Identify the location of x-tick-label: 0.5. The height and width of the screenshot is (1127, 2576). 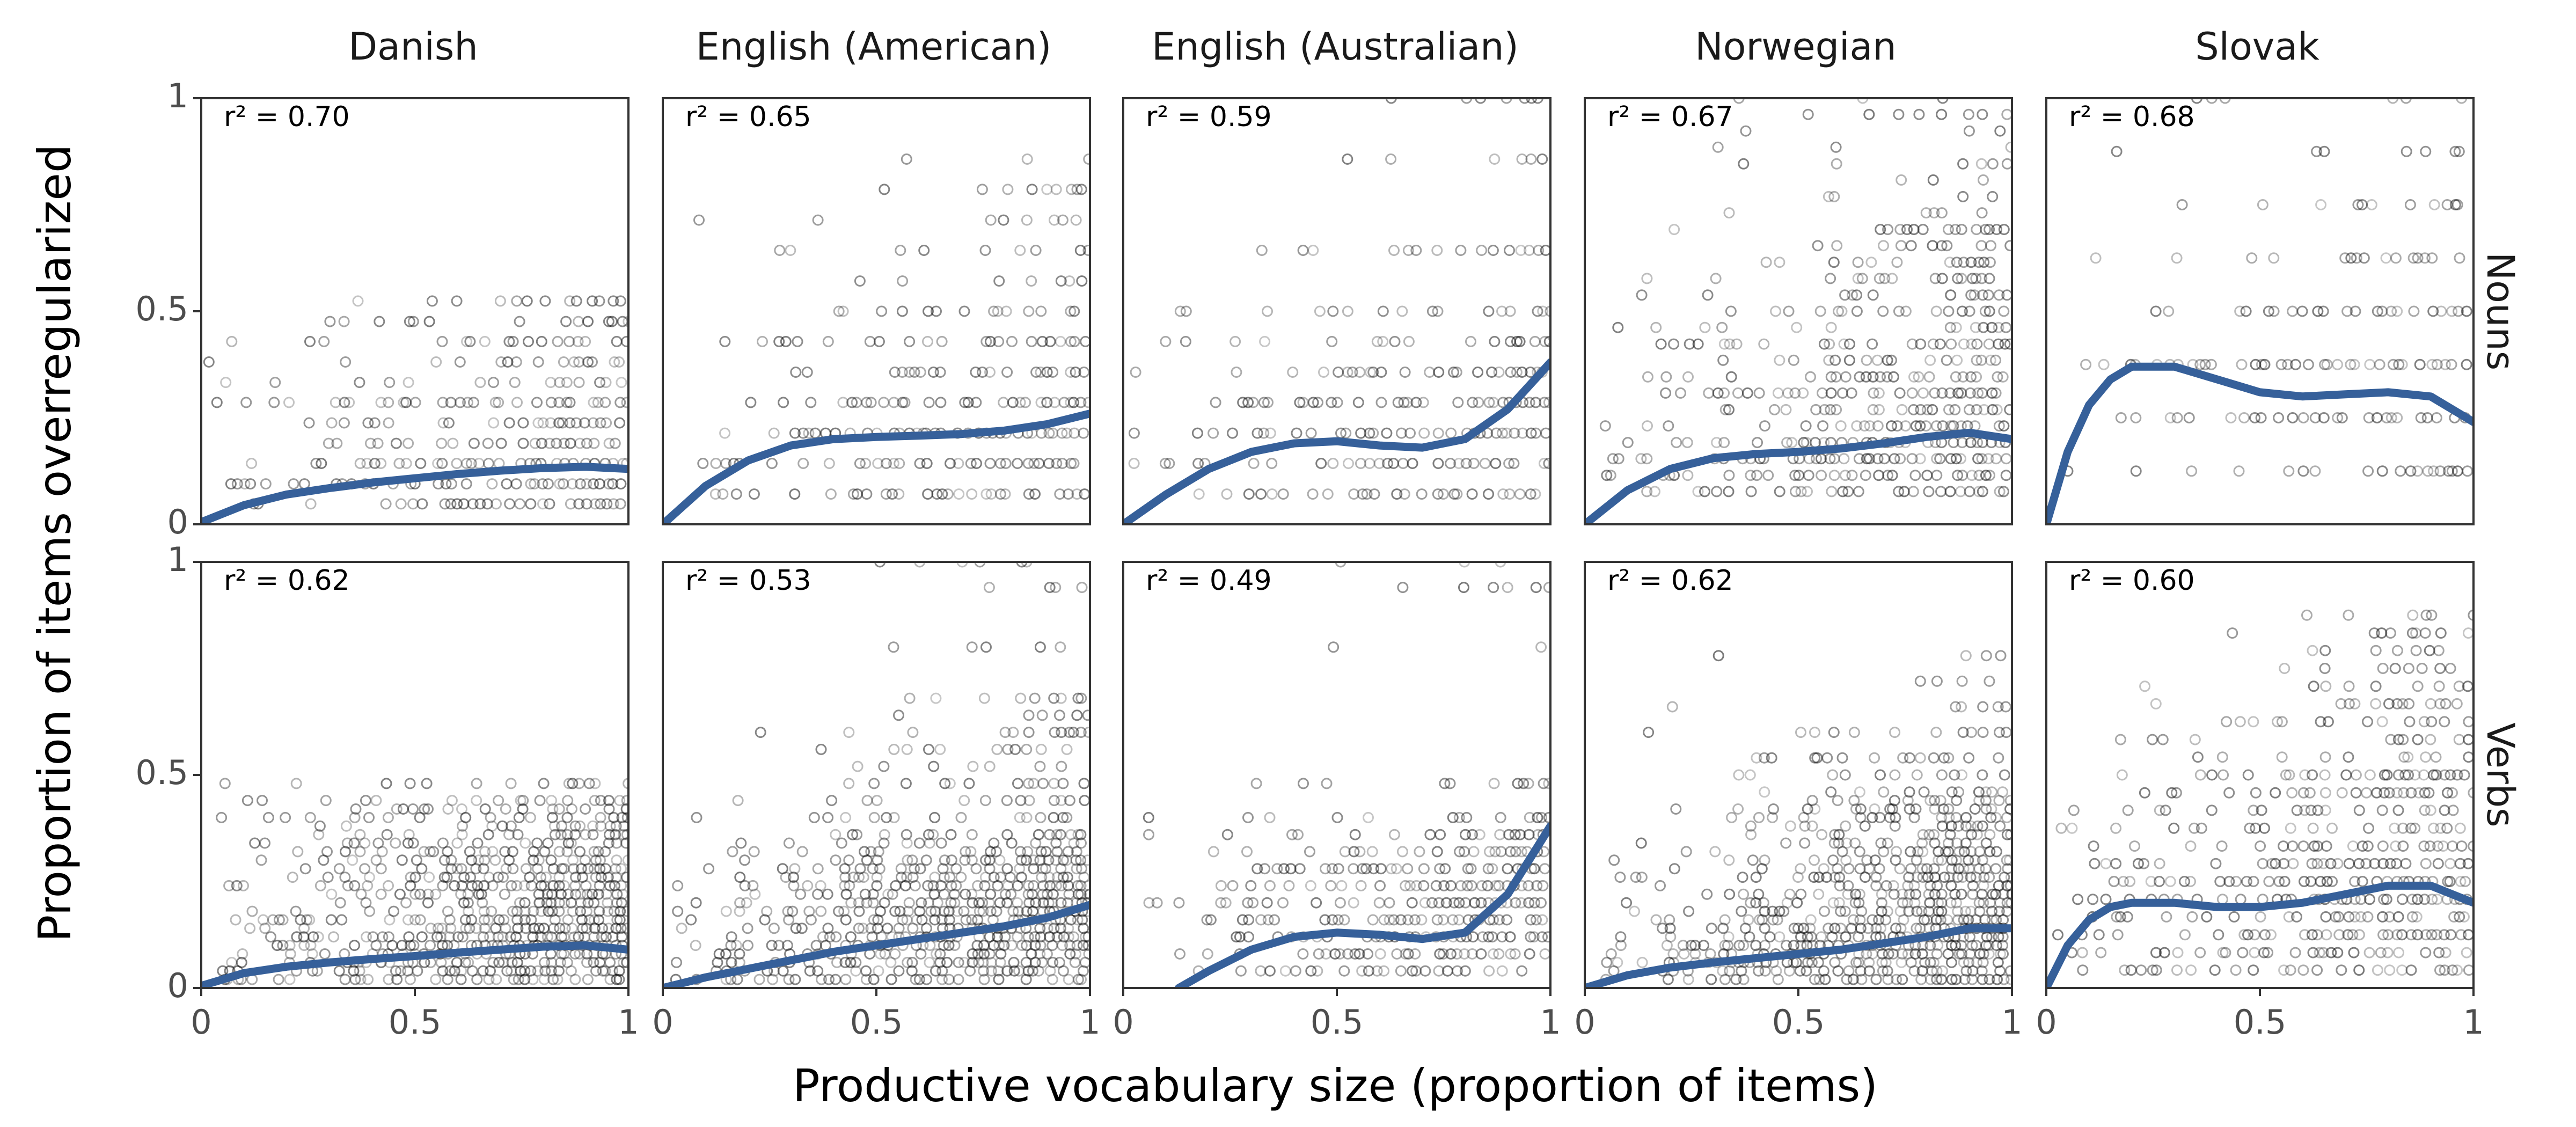
(2260, 1022).